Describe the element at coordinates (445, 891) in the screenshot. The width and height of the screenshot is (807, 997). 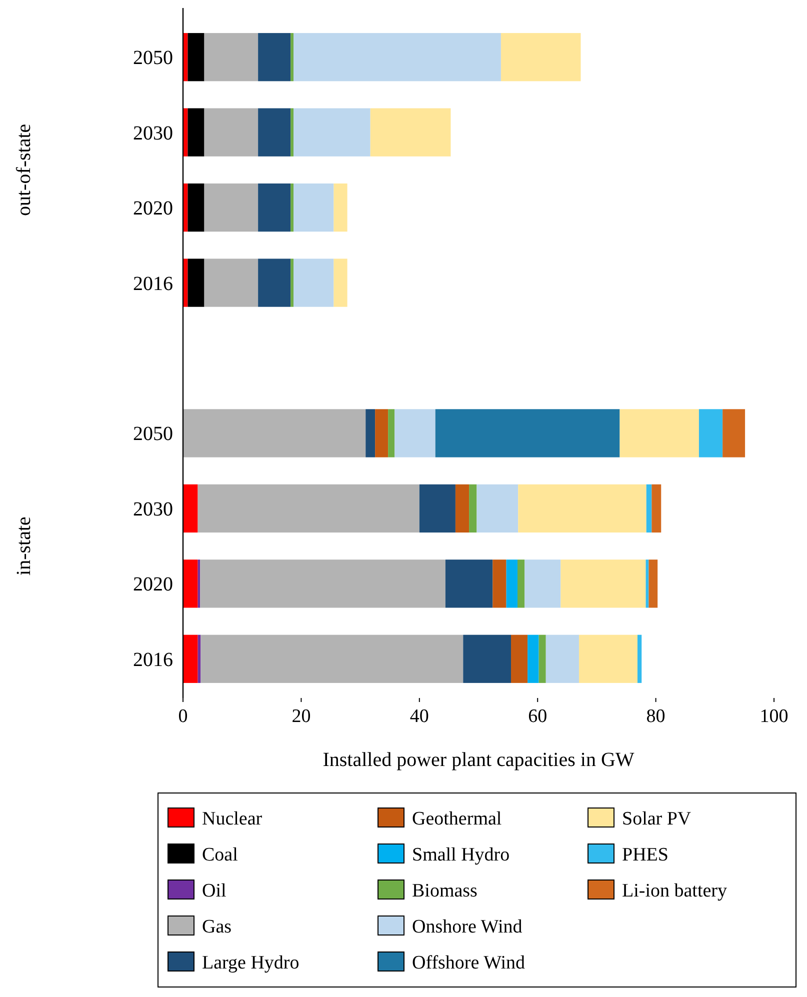
I see `legend-label: Biomass` at that location.